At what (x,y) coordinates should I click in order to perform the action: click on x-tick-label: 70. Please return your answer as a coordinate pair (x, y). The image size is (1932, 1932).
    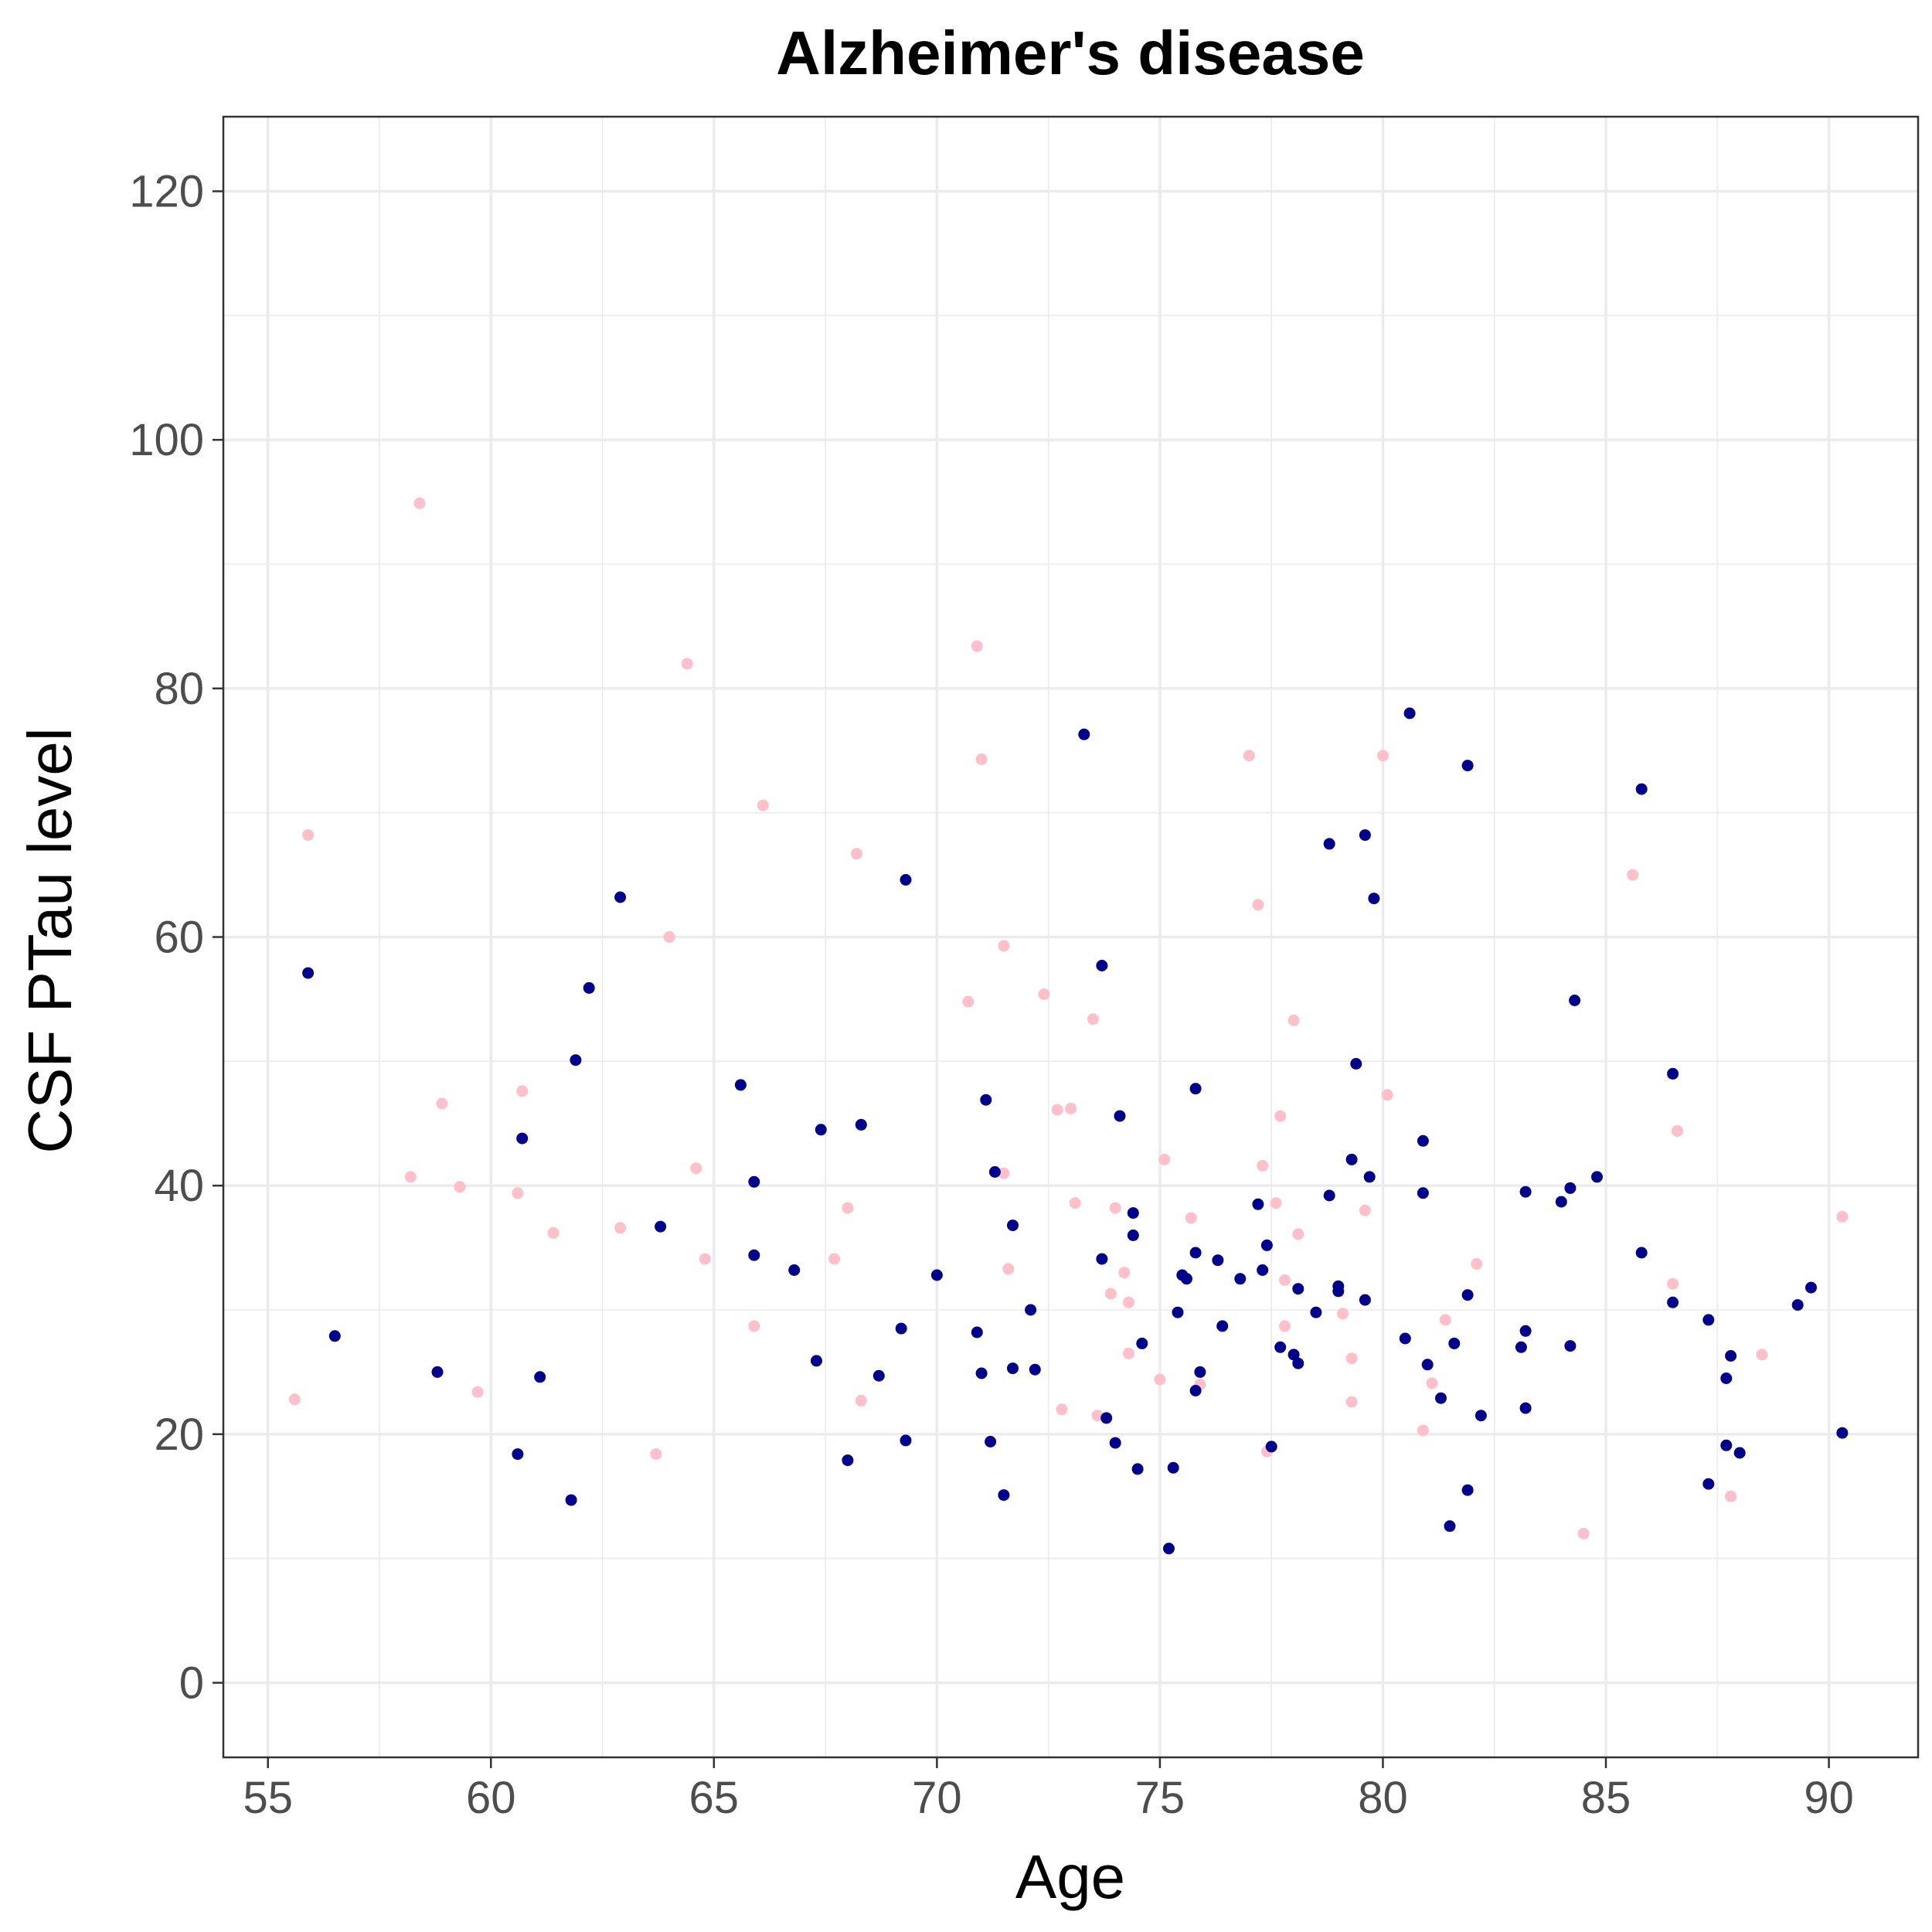
    Looking at the image, I should click on (937, 1798).